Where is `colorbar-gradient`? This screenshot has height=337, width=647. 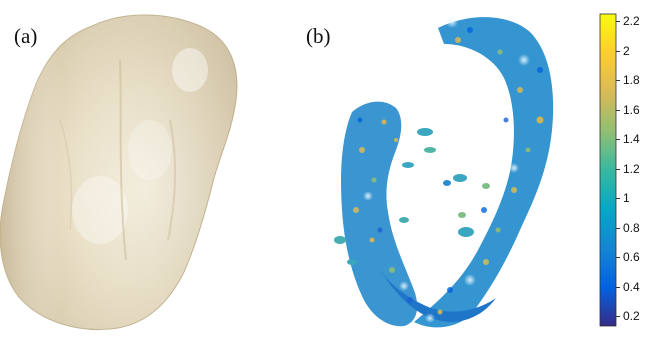
colorbar-gradient is located at coordinates (608, 170).